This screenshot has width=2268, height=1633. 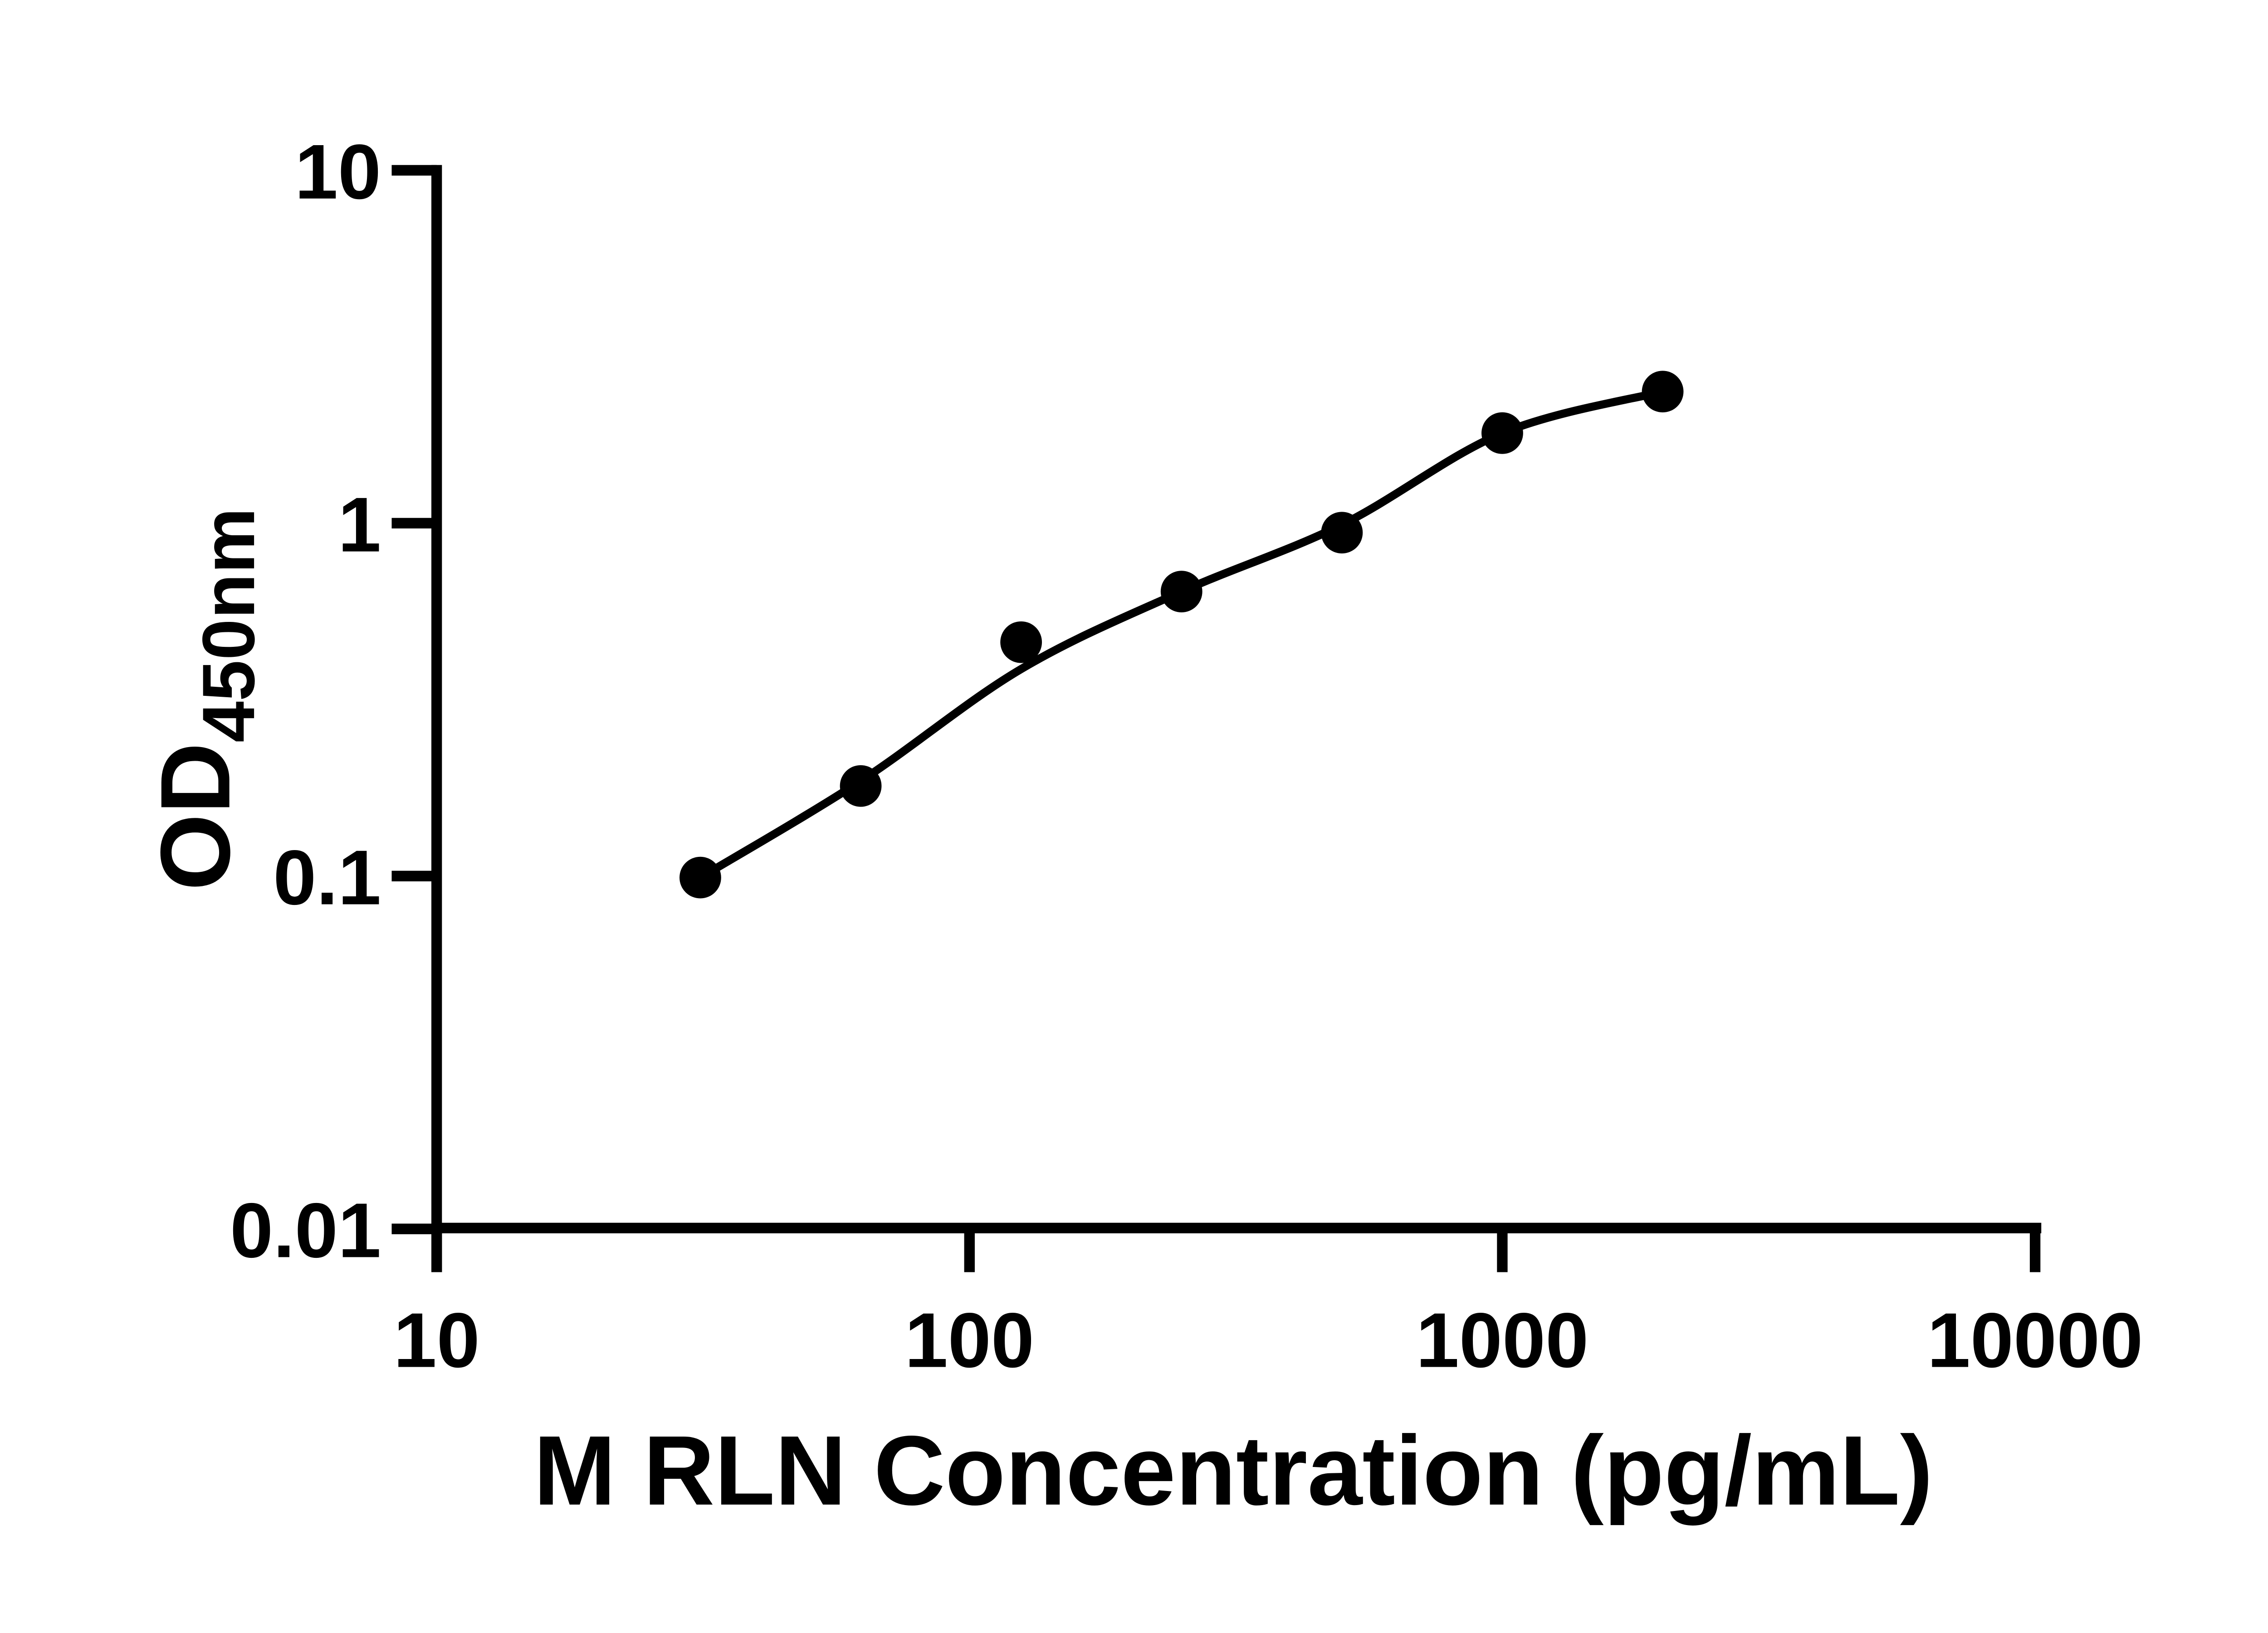 I want to click on y-axis-tick-labels: 10 1 0.1 0.01, so click(x=305, y=701).